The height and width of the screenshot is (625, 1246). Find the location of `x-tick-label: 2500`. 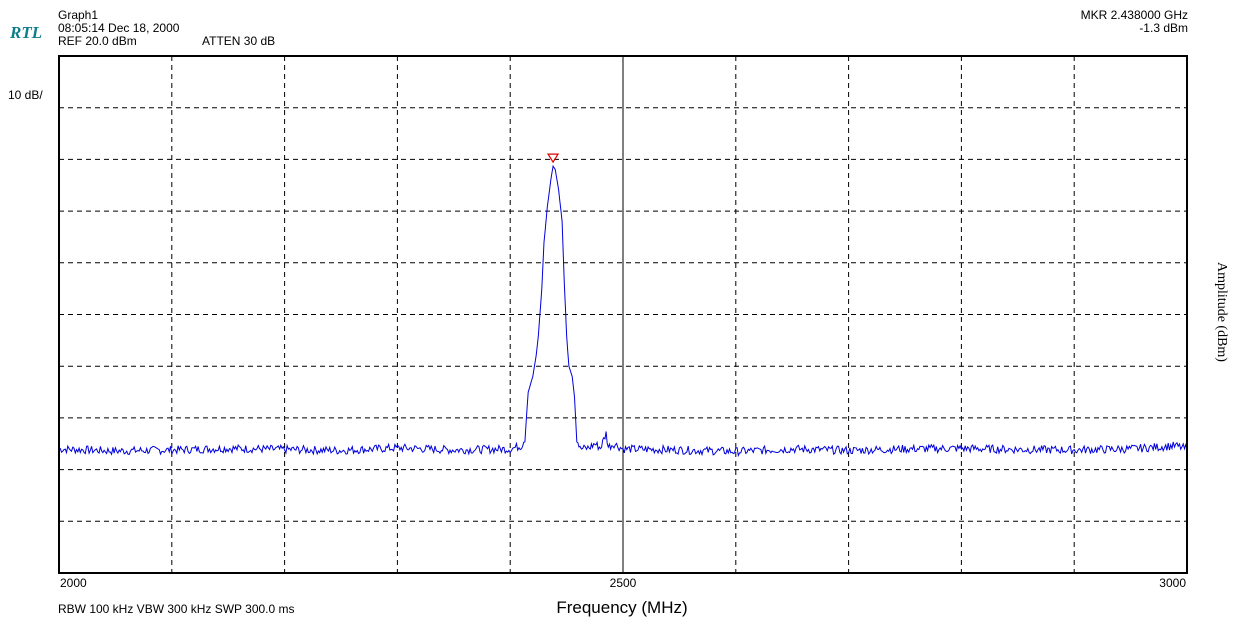

x-tick-label: 2500 is located at coordinates (623, 583).